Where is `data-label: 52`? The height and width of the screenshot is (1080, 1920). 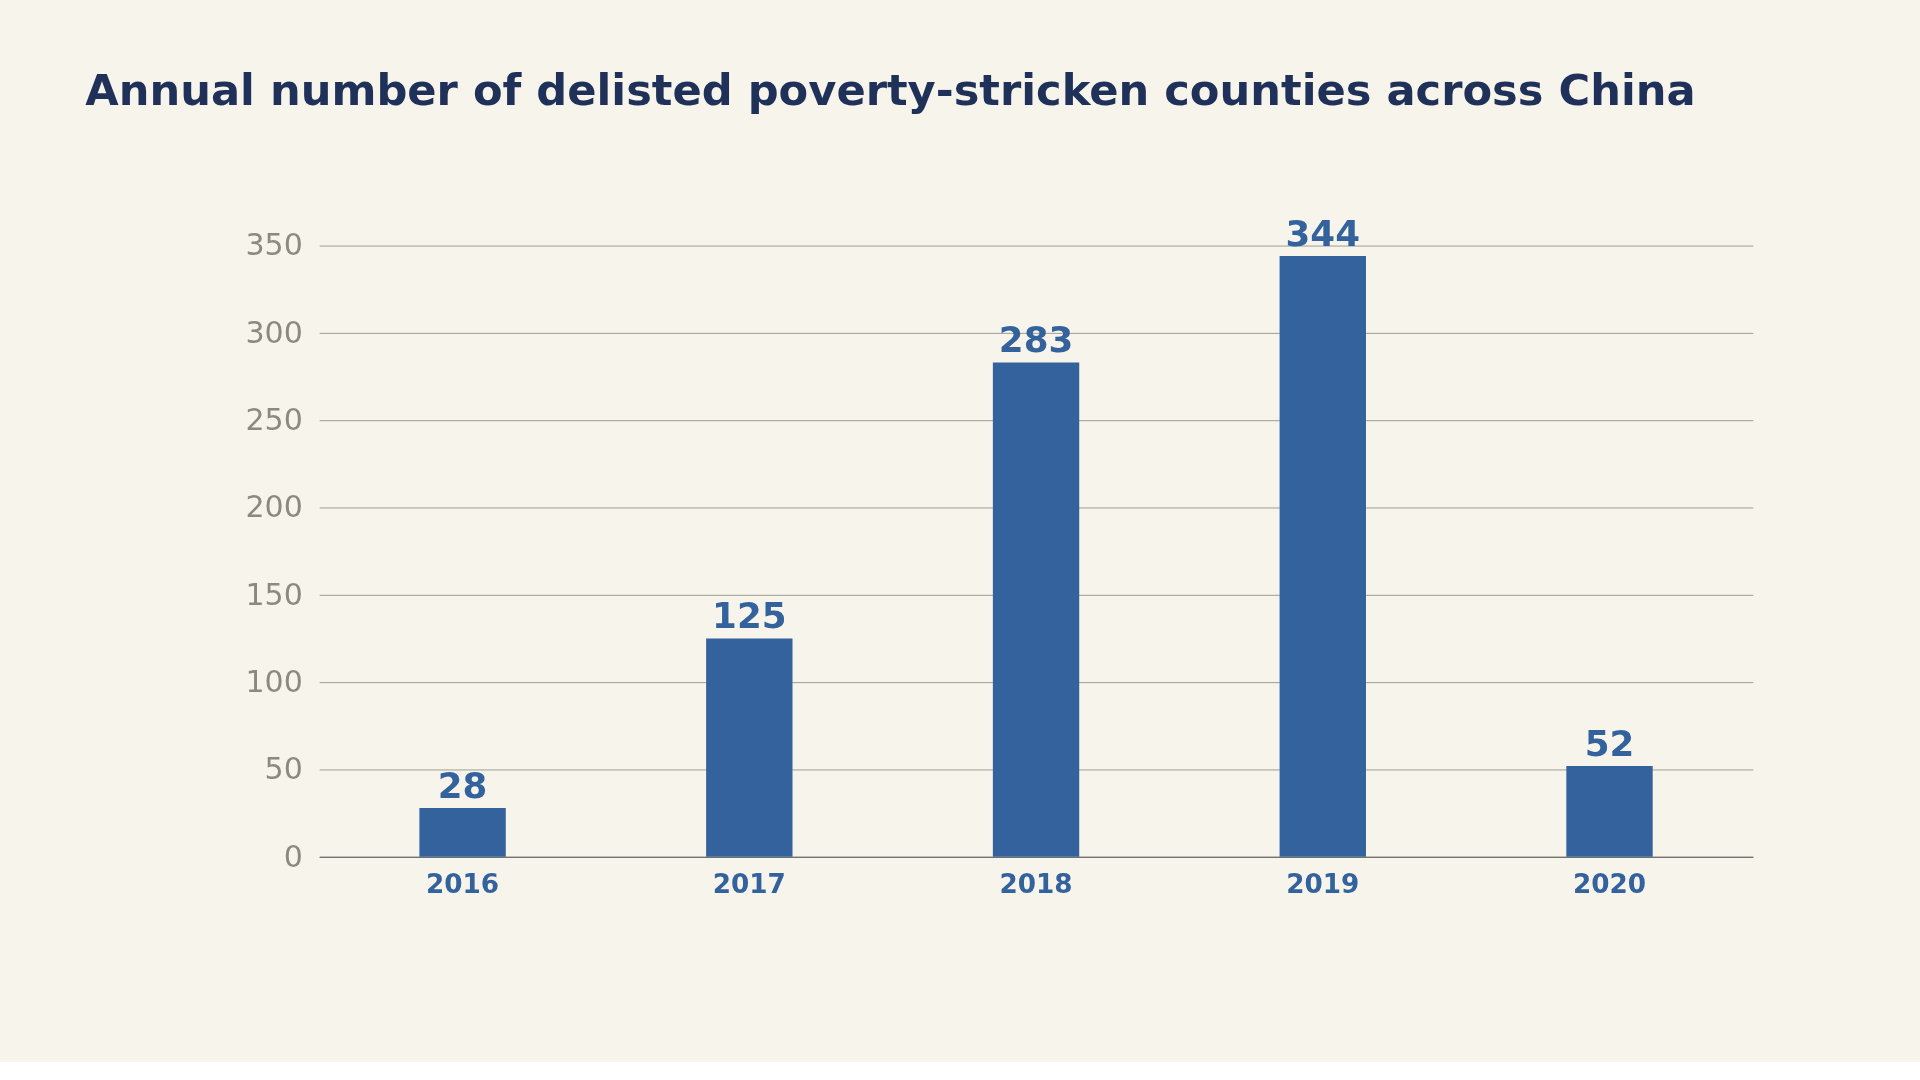
data-label: 52 is located at coordinates (1609, 743).